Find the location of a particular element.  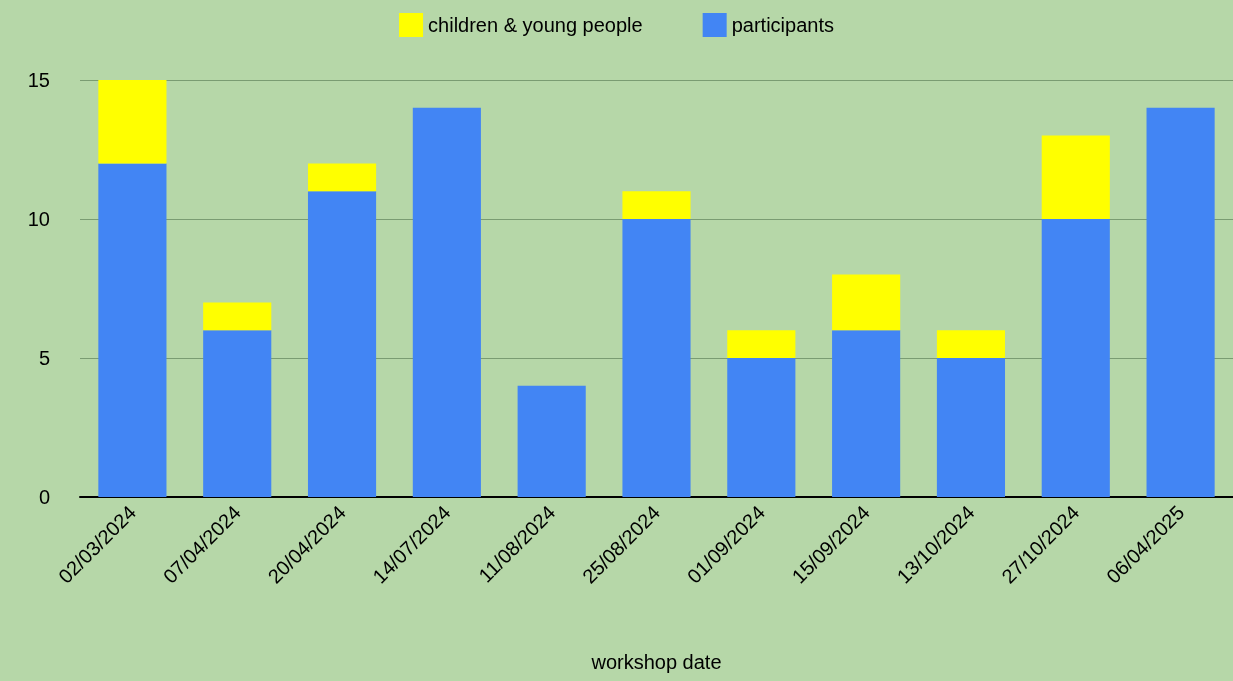

x-axis-title: workshop date is located at coordinates (656, 662).